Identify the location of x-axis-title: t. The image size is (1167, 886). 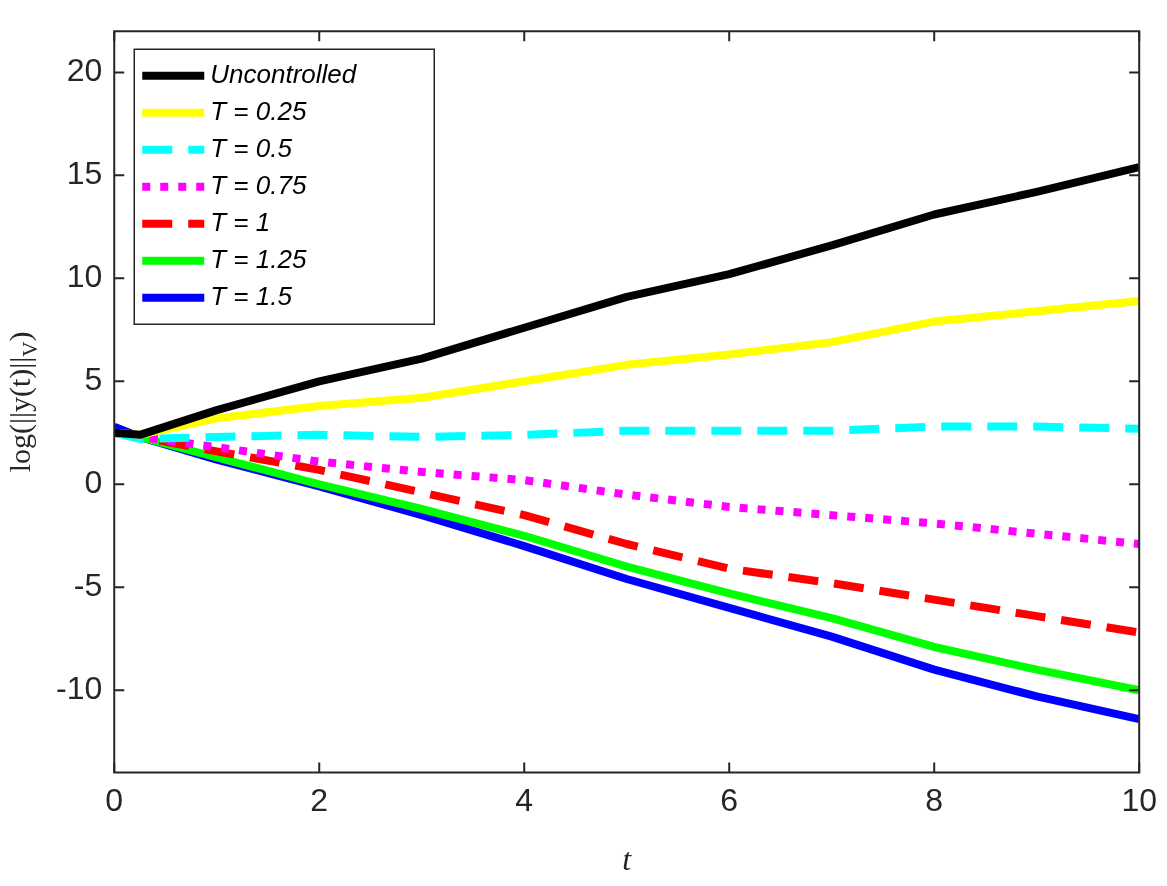
(627, 859).